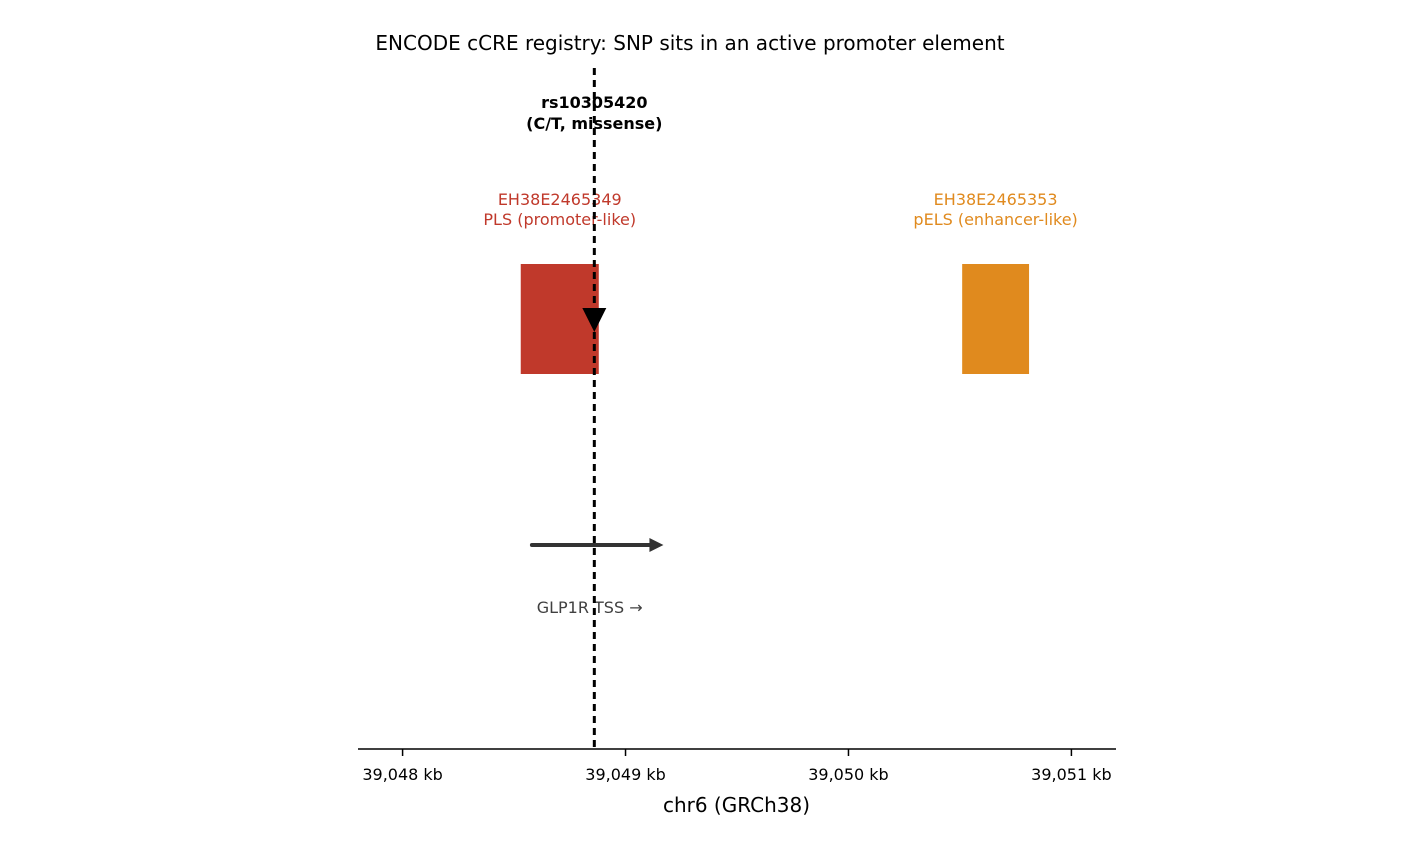 The height and width of the screenshot is (850, 1404). Describe the element at coordinates (594, 320) in the screenshot. I see `snp-marker-triangle` at that location.